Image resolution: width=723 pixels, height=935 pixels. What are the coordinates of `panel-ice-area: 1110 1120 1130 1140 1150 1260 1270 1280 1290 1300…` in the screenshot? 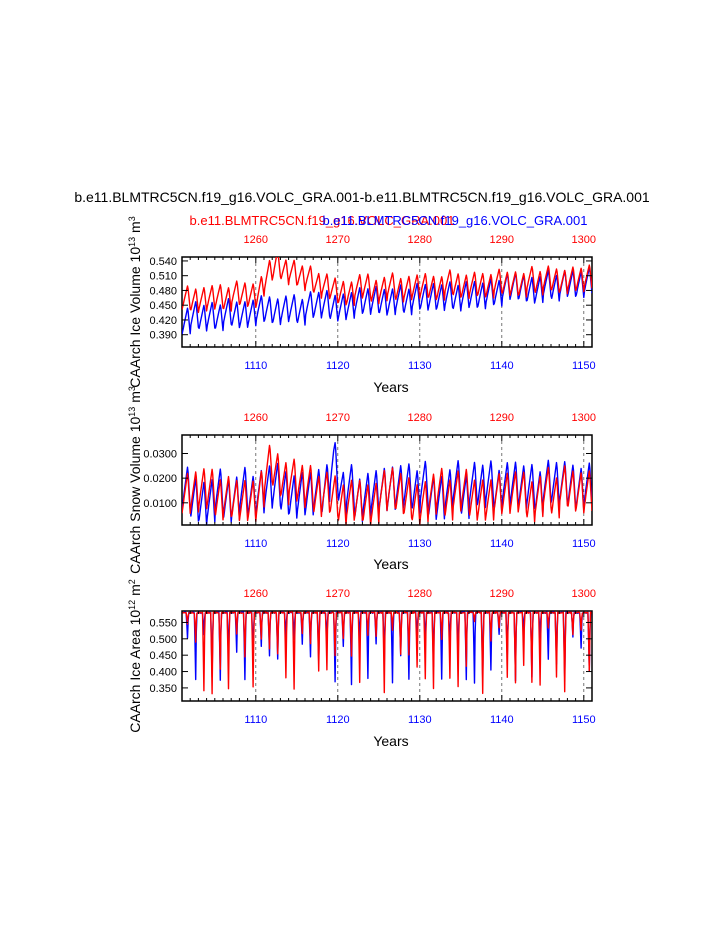 It's located at (361, 664).